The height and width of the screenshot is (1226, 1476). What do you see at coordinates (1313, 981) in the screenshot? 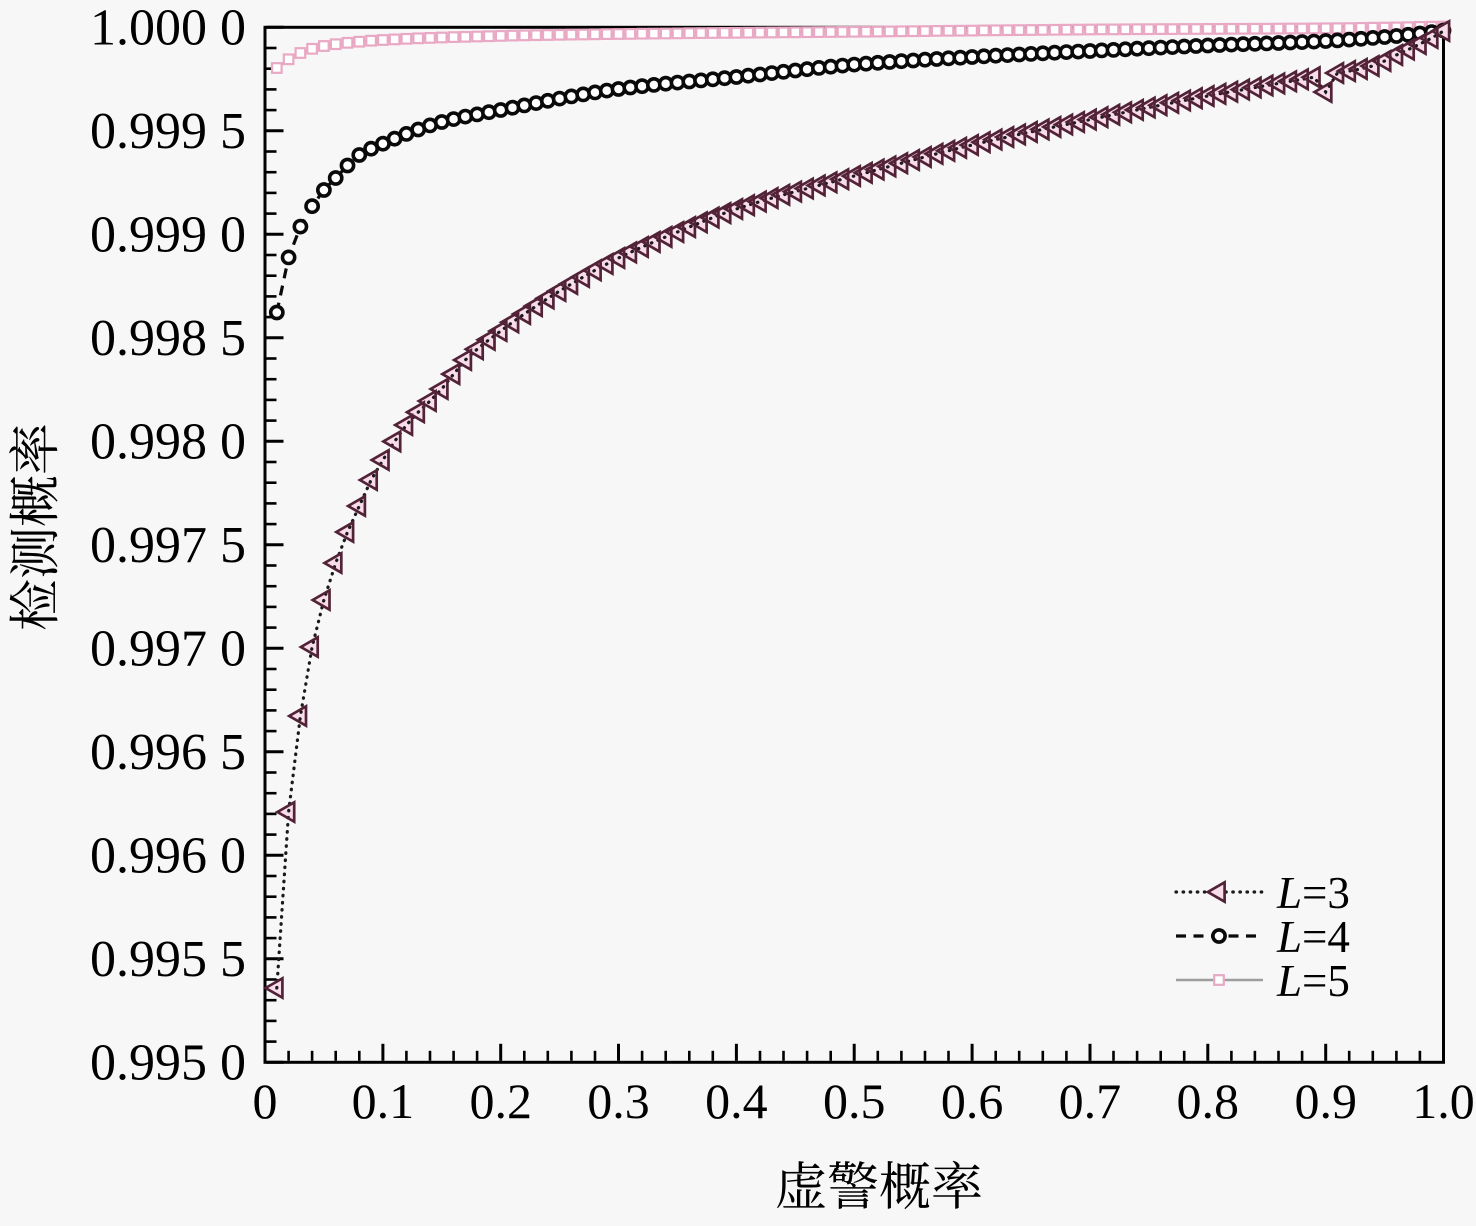
I see `svg-text: L=5` at bounding box center [1313, 981].